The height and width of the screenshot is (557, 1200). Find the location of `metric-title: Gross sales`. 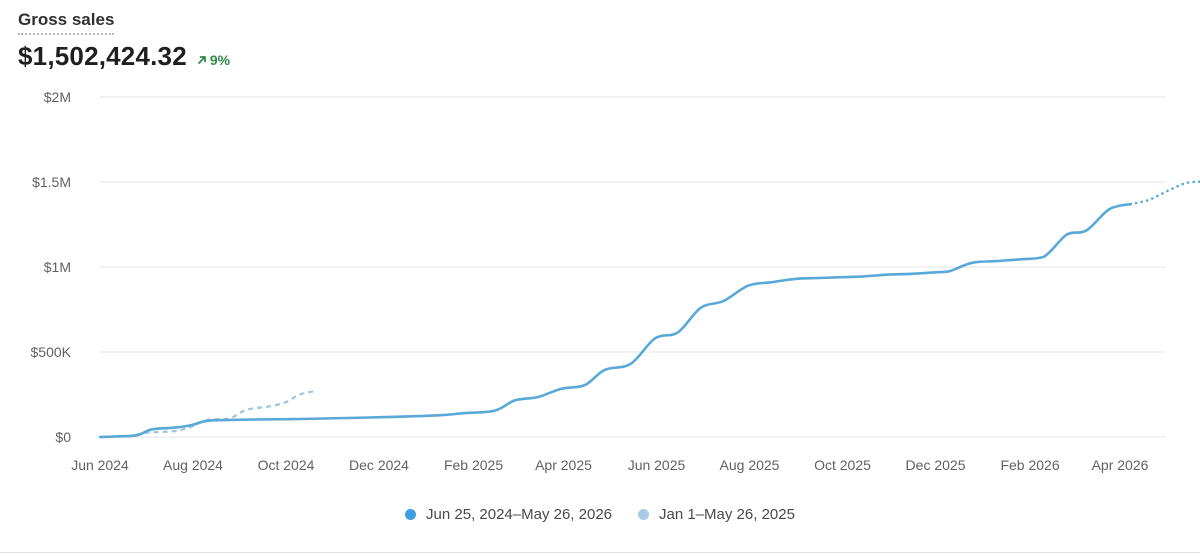

metric-title: Gross sales is located at coordinates (66, 22).